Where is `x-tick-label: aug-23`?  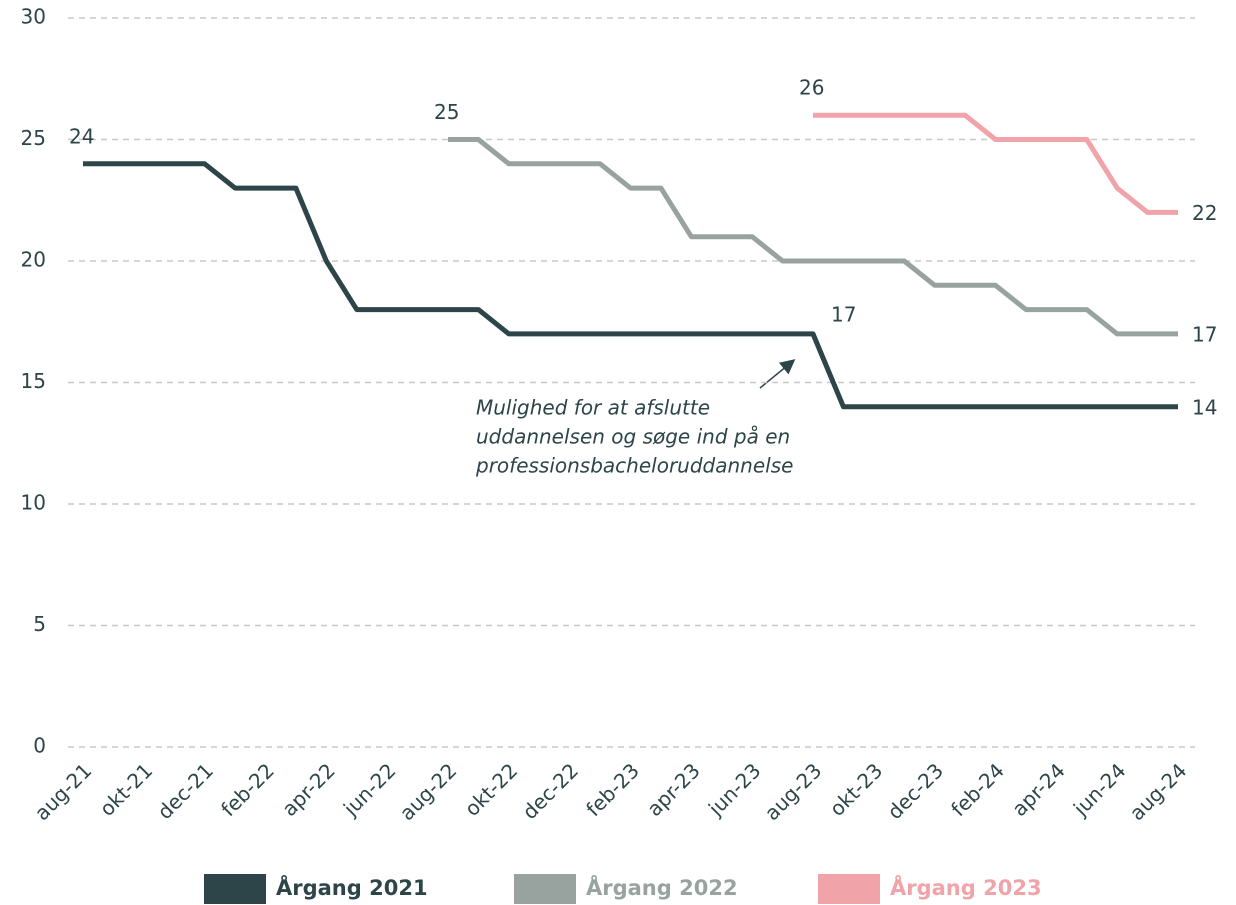 x-tick-label: aug-23 is located at coordinates (793, 791).